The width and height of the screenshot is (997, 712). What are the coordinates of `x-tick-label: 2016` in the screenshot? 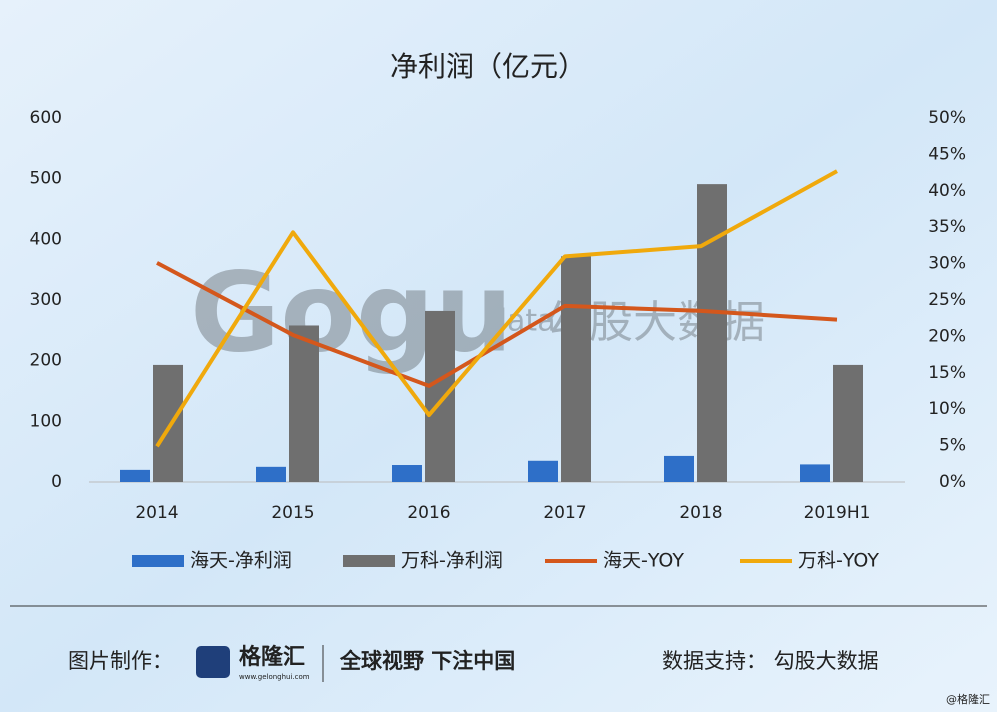 It's located at (428, 513).